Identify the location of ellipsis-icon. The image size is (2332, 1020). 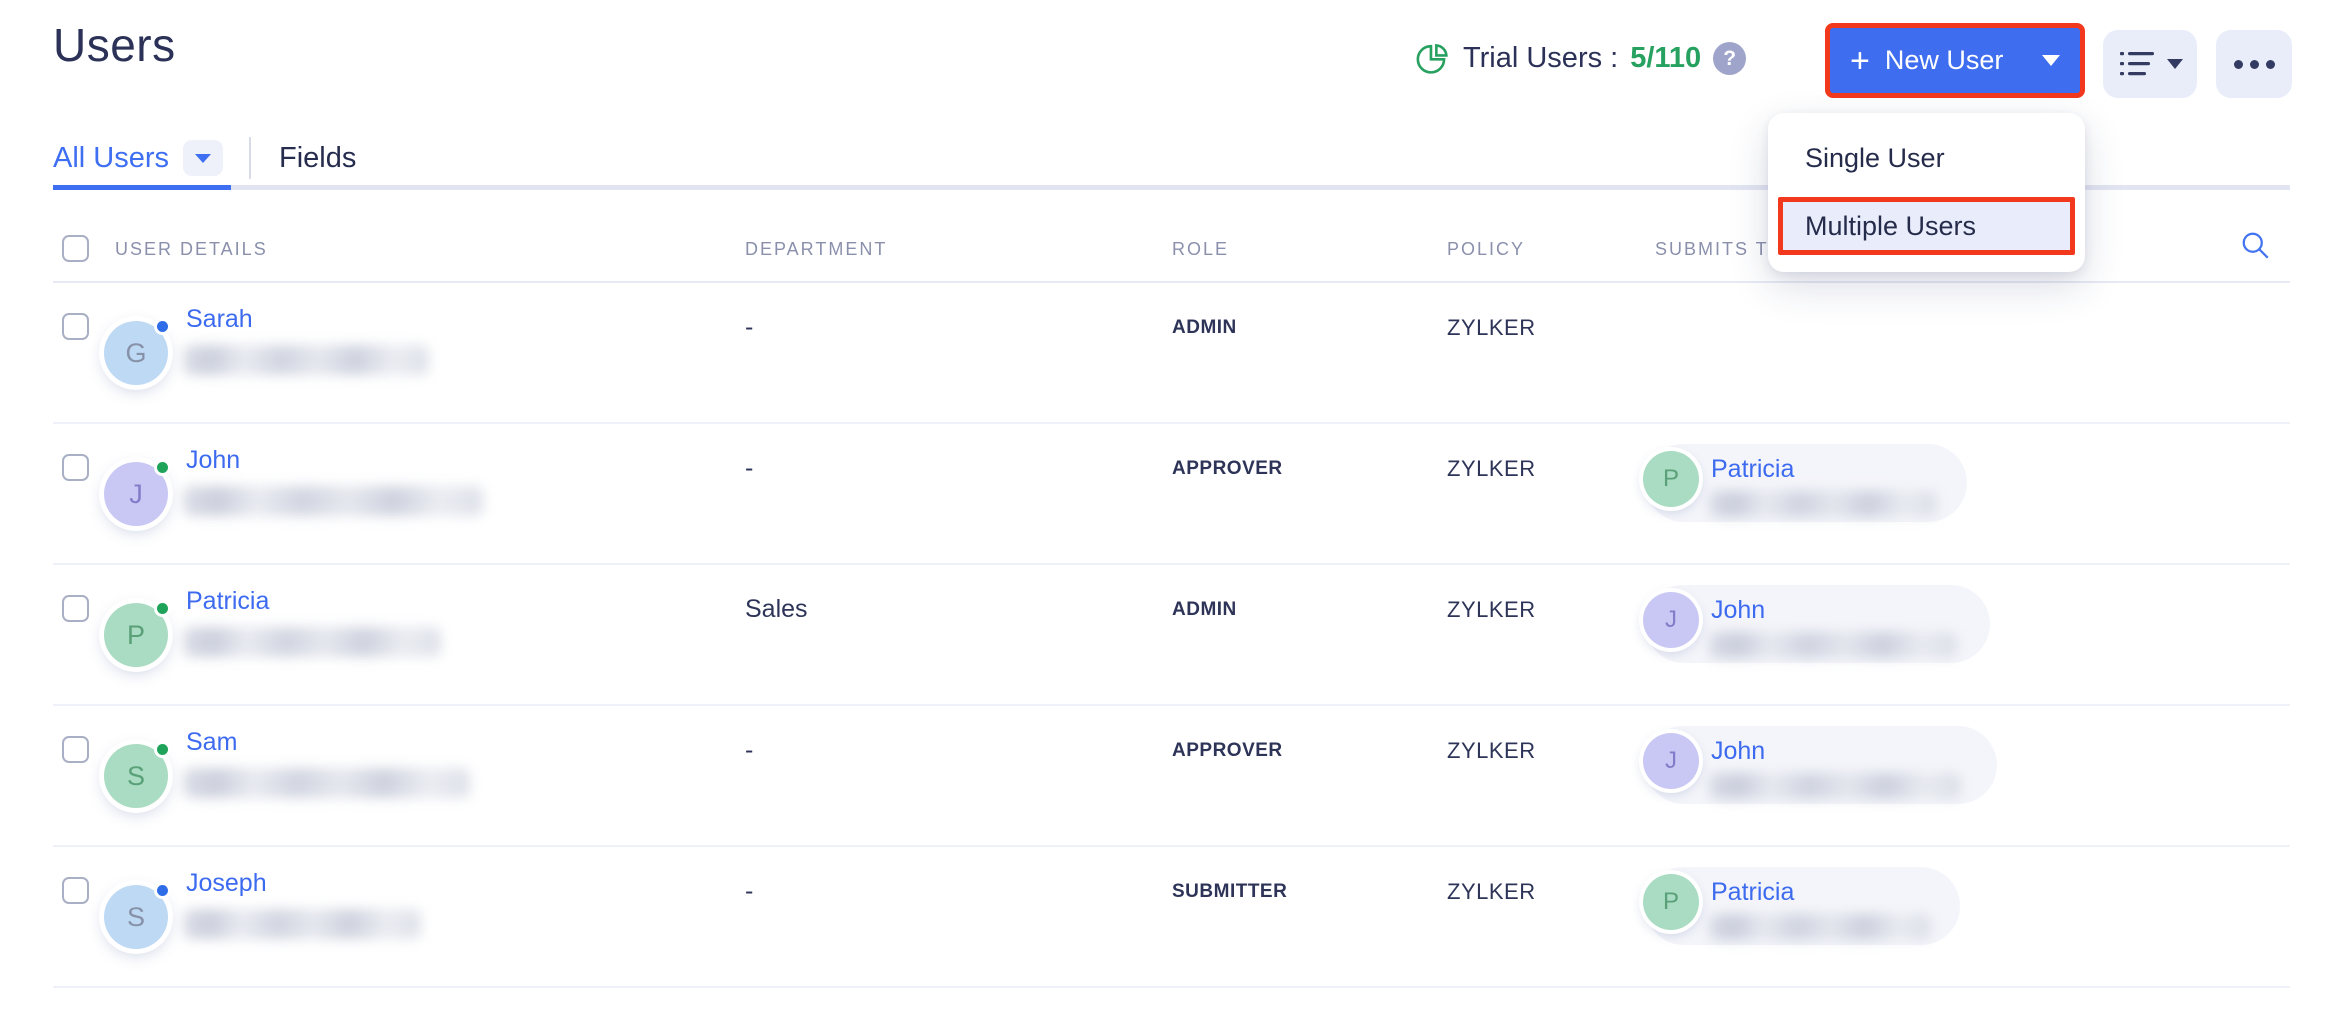
(2238, 64).